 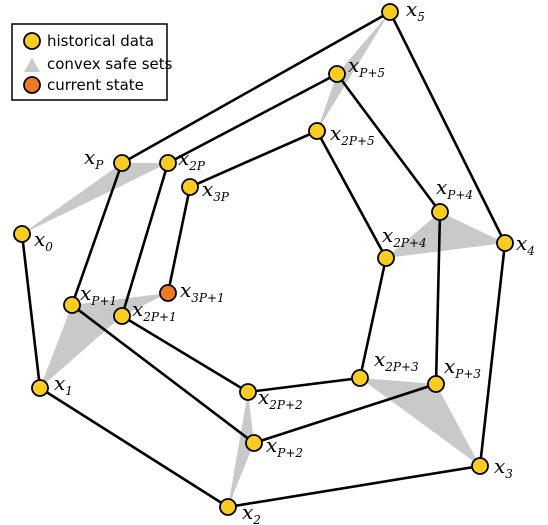 I want to click on node-x3P1-current, so click(x=168, y=293).